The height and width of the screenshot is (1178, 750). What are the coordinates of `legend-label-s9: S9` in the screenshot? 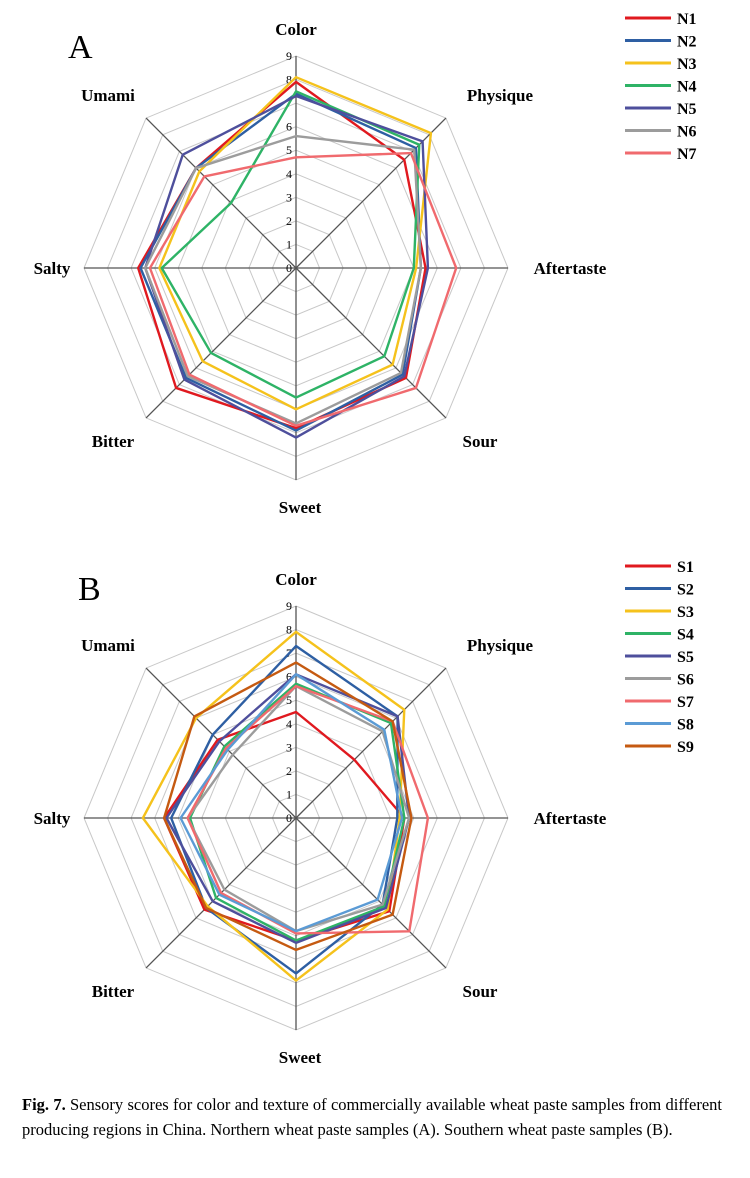 It's located at (685, 747).